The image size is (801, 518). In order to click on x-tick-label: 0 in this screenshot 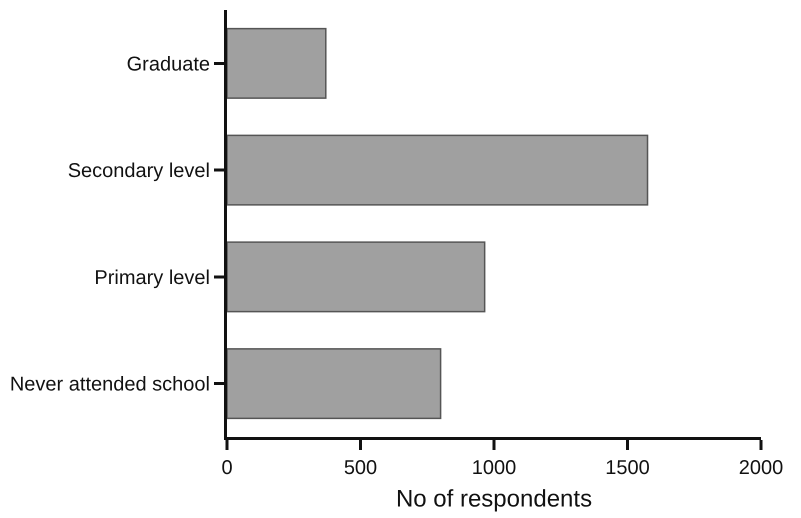, I will do `click(227, 468)`.